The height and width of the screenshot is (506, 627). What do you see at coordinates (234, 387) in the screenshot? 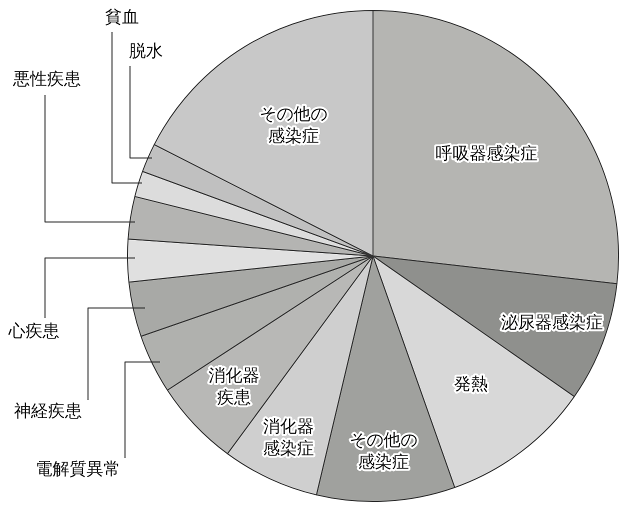
I see `slice-label: 消化器疾患` at bounding box center [234, 387].